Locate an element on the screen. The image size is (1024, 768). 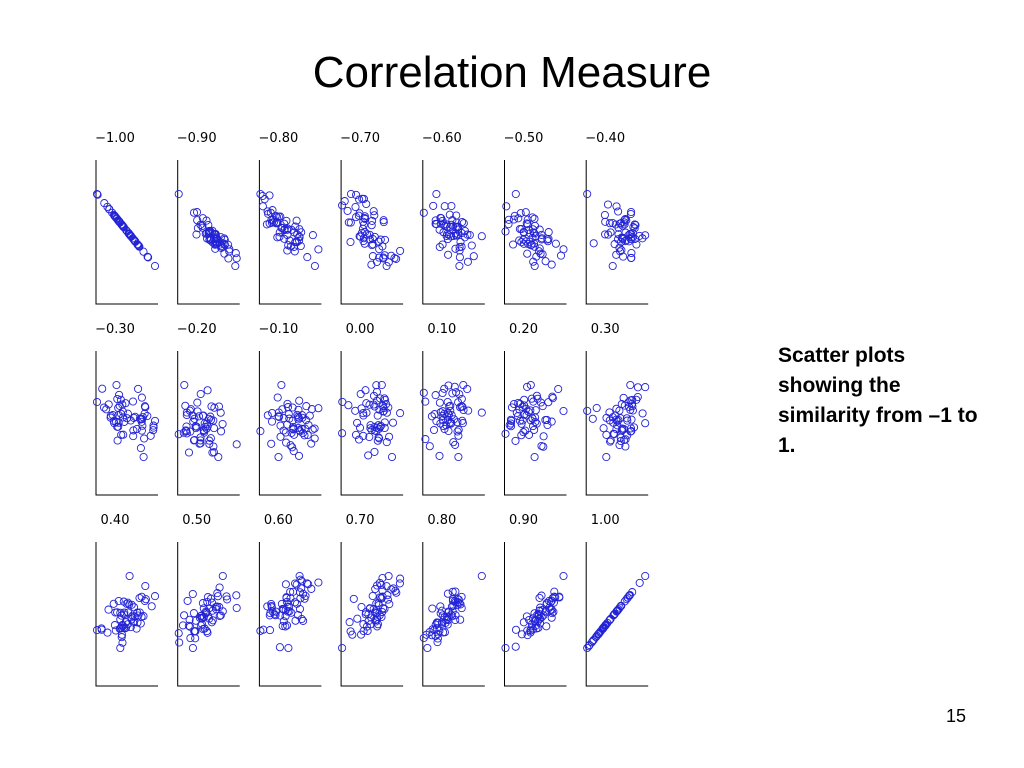
scatter-panel: −0.30 is located at coordinates (126, 409).